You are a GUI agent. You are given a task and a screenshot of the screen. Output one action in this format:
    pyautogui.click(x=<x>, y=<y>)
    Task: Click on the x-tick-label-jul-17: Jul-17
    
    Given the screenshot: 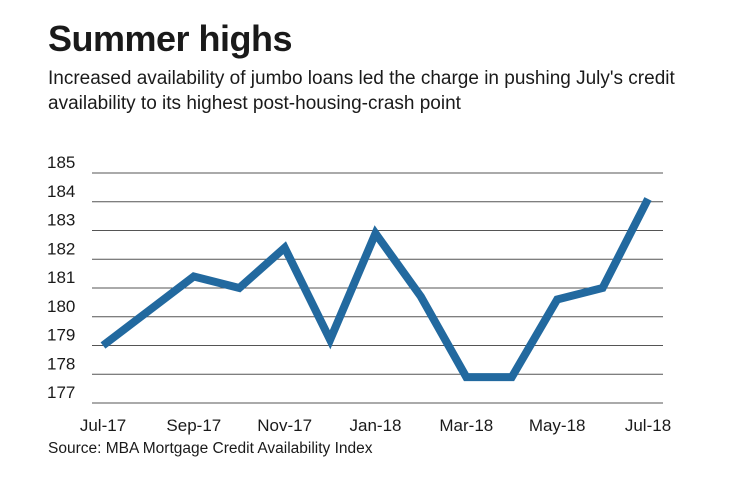 What is the action you would take?
    pyautogui.click(x=103, y=425)
    